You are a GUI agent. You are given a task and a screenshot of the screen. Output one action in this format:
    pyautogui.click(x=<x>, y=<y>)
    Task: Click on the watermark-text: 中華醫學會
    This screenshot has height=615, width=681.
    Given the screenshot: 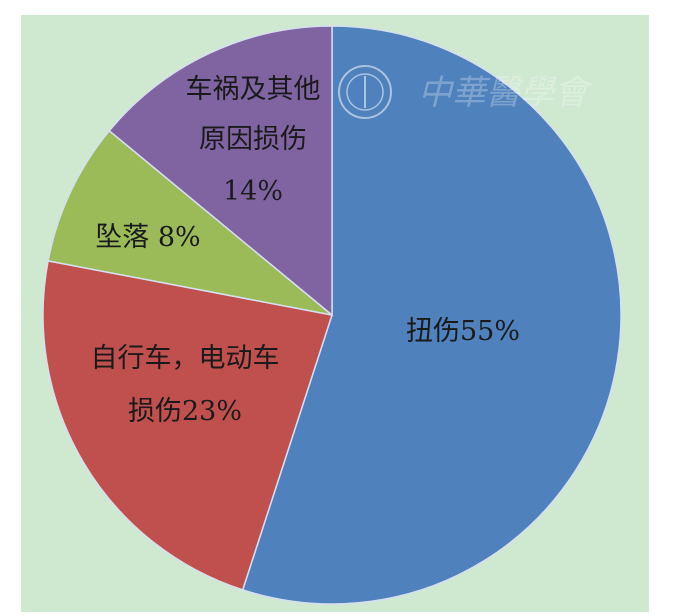 What is the action you would take?
    pyautogui.click(x=505, y=93)
    